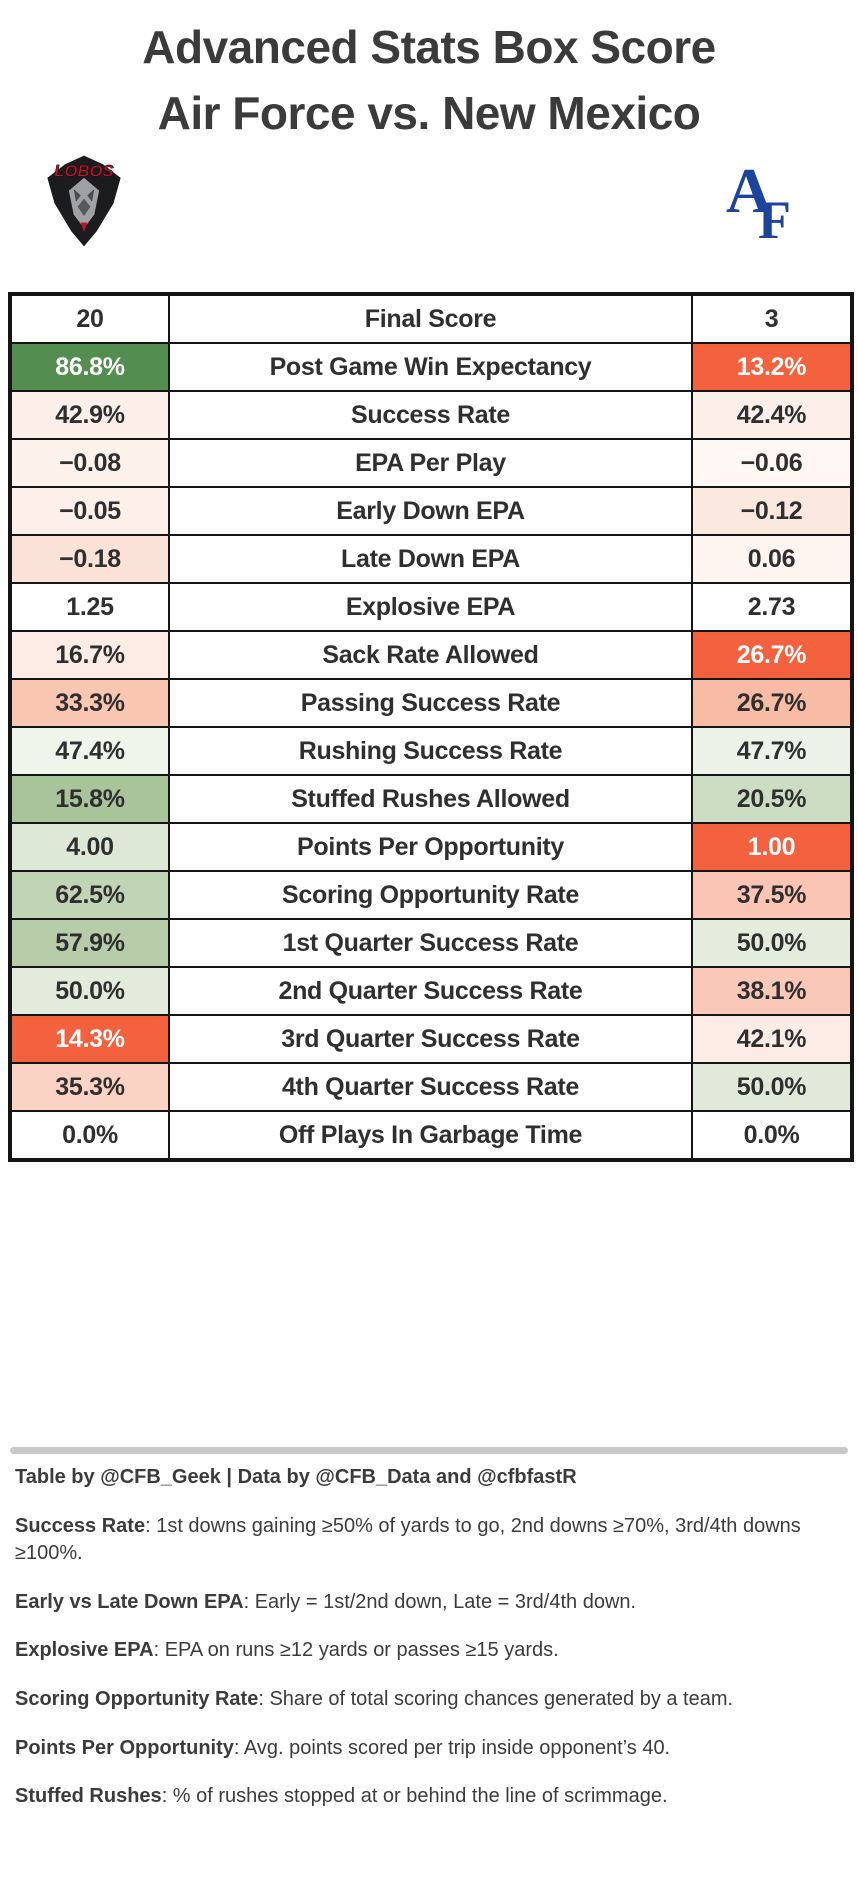  I want to click on stat-name-cell: Post Game Win Expectancy, so click(430, 367).